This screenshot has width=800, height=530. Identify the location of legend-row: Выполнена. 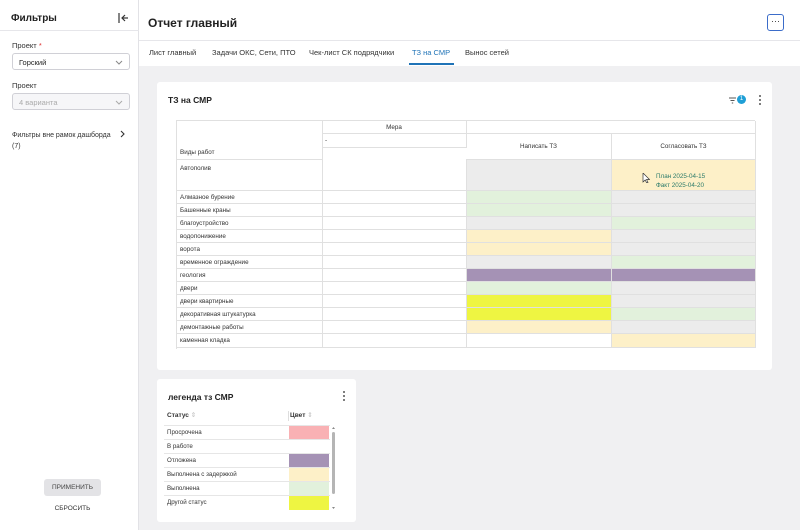
(247, 488).